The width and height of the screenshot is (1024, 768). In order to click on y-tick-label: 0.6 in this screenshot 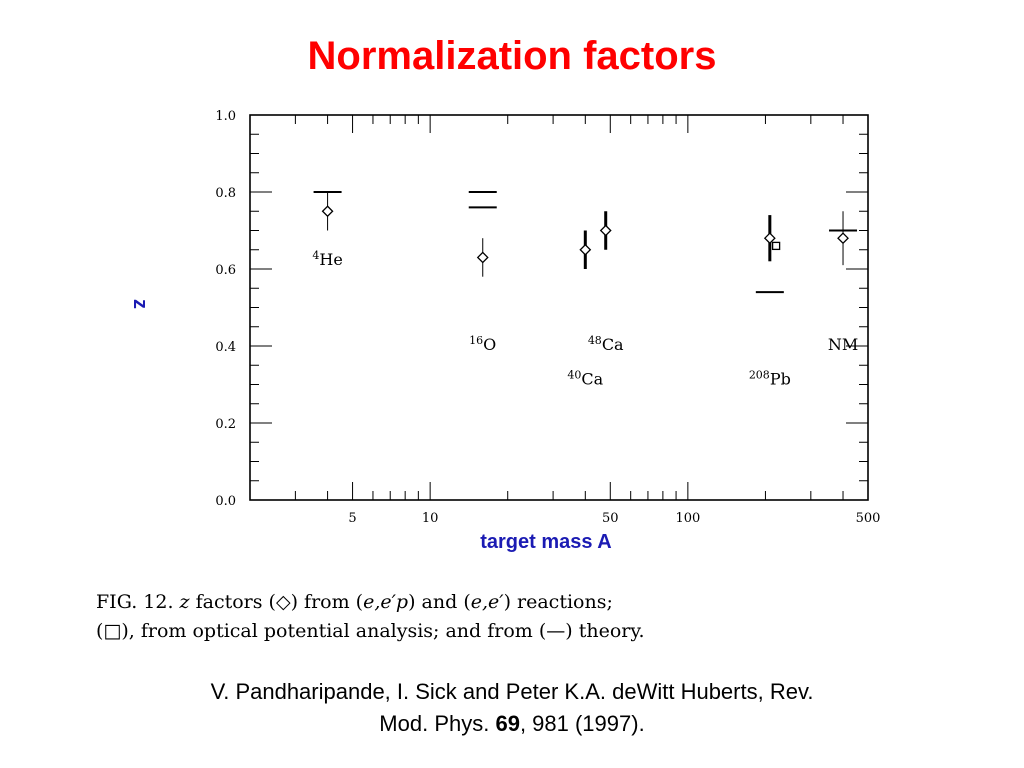, I will do `click(225, 270)`.